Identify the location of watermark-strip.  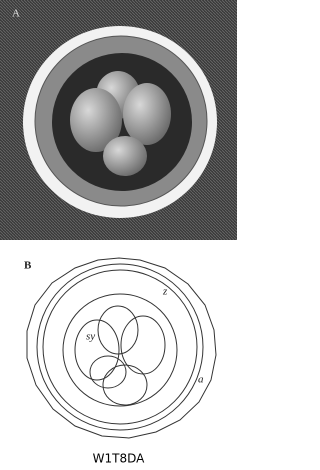
(118, 459).